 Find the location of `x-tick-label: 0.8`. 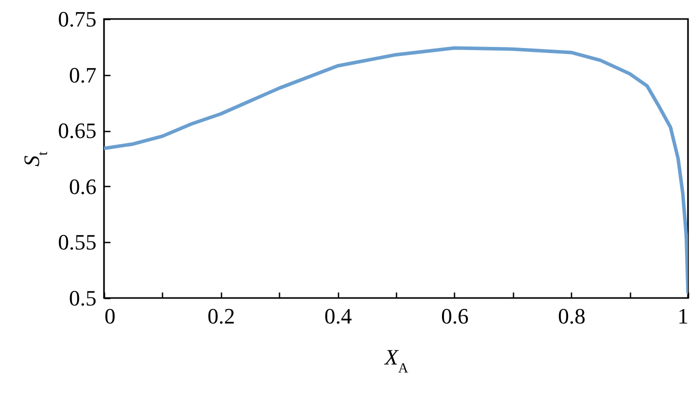

x-tick-label: 0.8 is located at coordinates (572, 316).